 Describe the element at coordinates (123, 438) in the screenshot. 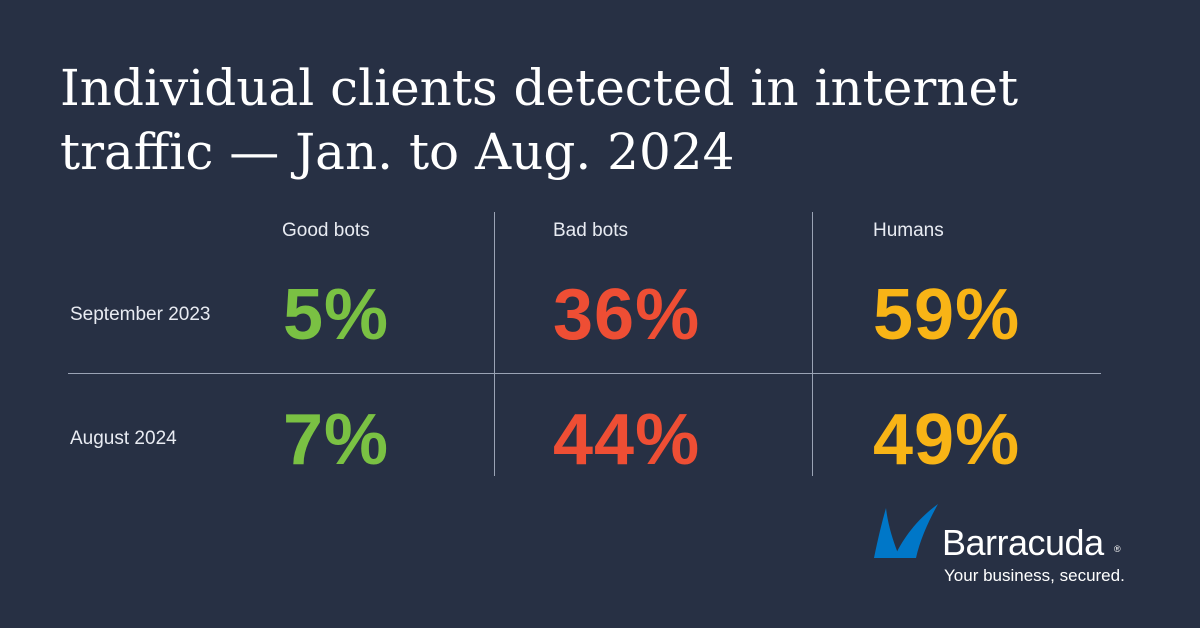

I see `row-label-august-2024: August 2024` at that location.